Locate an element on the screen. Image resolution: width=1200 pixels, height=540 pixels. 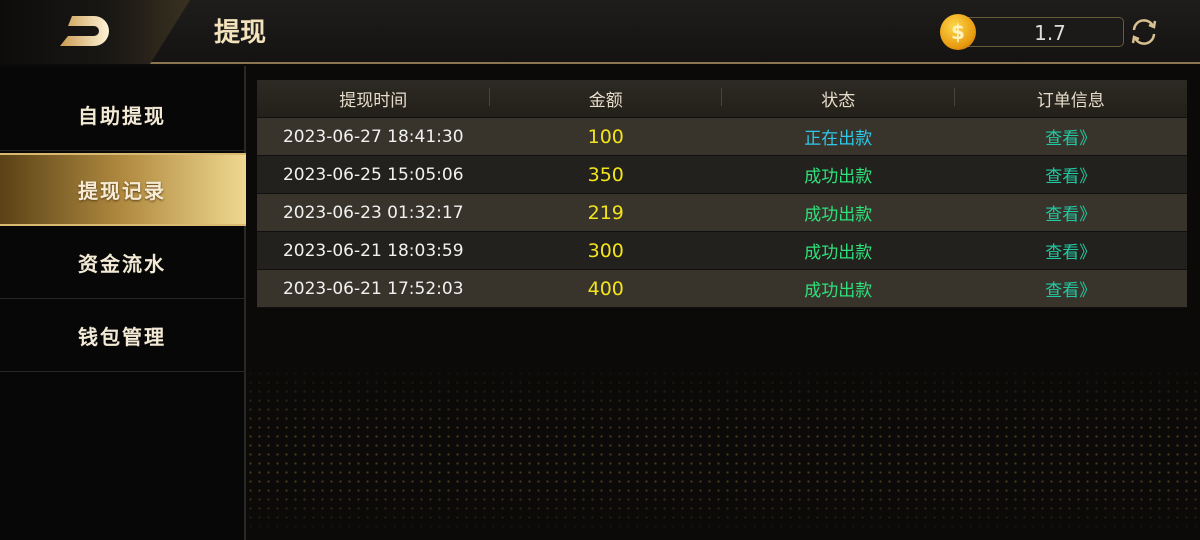
table-header: 提现时间 金额 状态 订单信息 is located at coordinates (722, 99).